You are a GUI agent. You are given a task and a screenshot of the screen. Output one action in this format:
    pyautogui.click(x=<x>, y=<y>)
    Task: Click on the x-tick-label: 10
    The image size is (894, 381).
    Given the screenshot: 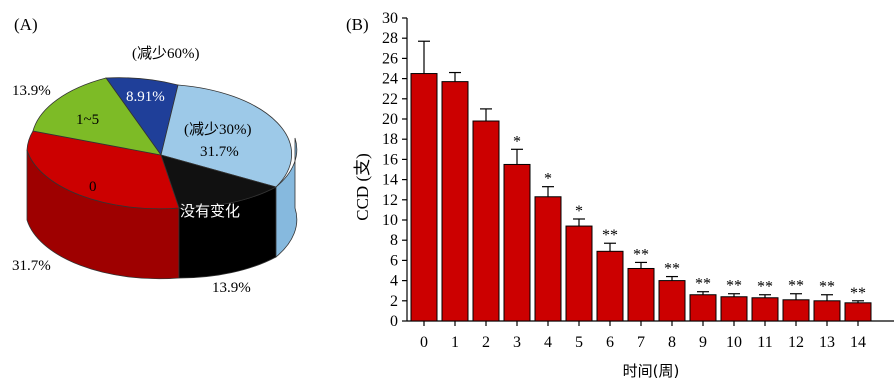 What is the action you would take?
    pyautogui.click(x=734, y=342)
    